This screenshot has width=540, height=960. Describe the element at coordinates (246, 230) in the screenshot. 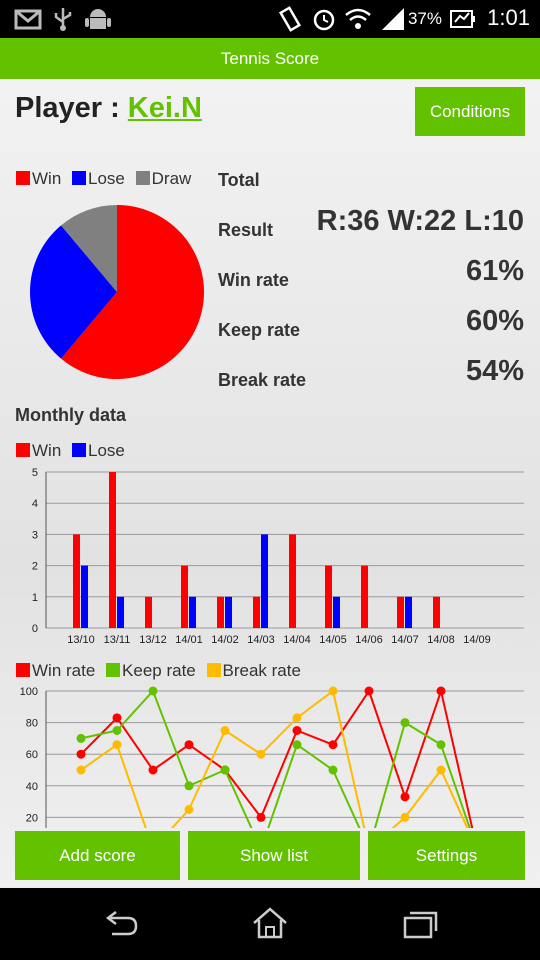

I see `result-label: Result` at that location.